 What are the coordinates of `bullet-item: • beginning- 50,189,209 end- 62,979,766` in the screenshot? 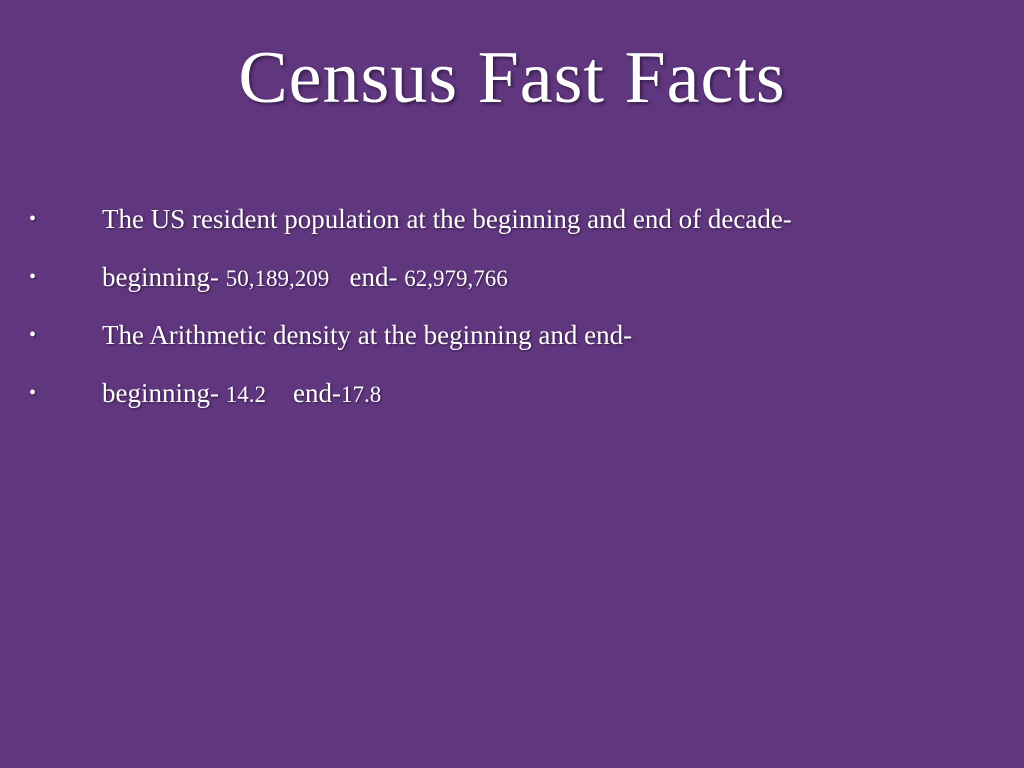 It's located at (254, 285).